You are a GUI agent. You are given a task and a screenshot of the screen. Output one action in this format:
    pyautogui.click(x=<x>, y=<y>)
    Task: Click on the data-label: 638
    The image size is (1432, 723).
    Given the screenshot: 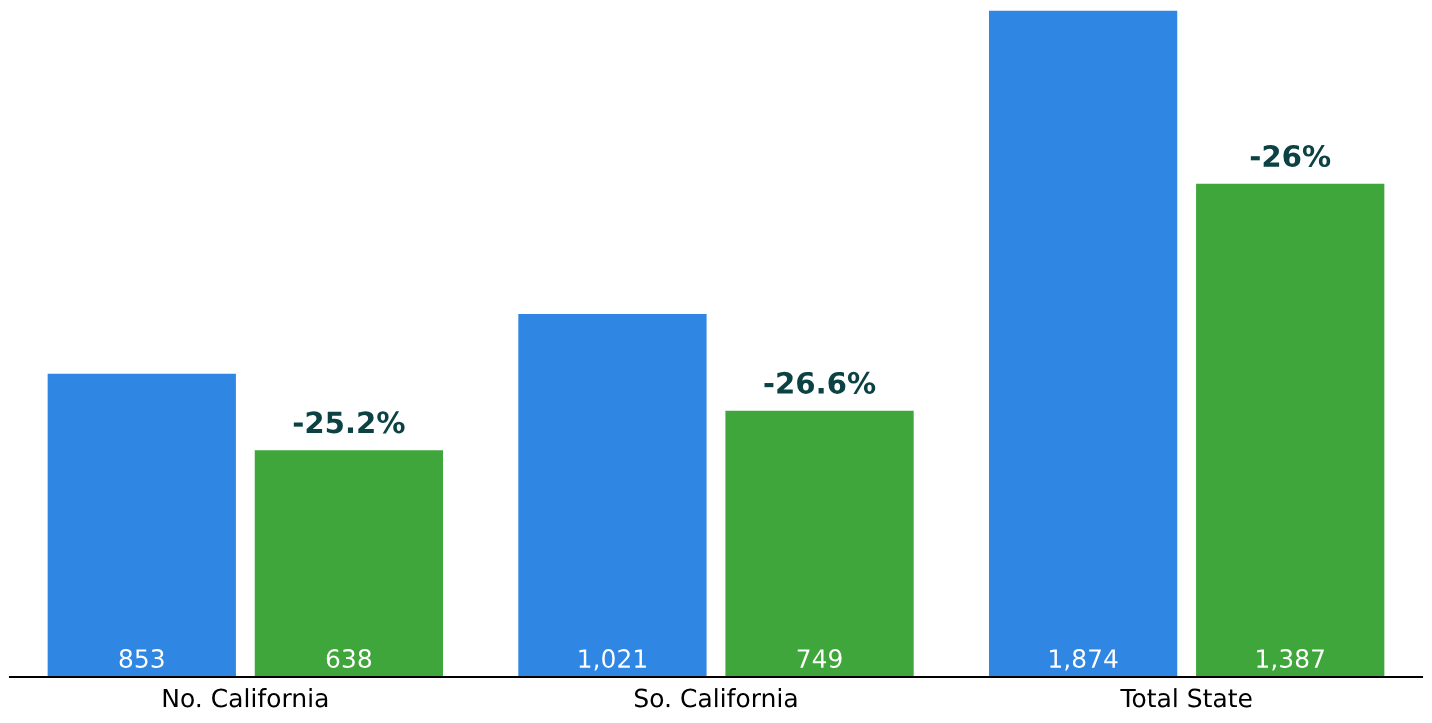 What is the action you would take?
    pyautogui.click(x=349, y=658)
    